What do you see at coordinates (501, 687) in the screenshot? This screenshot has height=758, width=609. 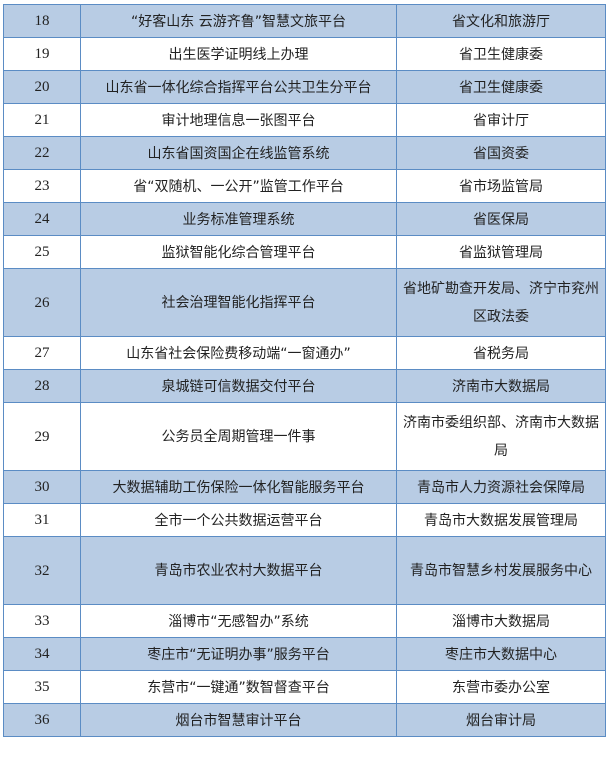 I see `department: 东营市委办公室` at bounding box center [501, 687].